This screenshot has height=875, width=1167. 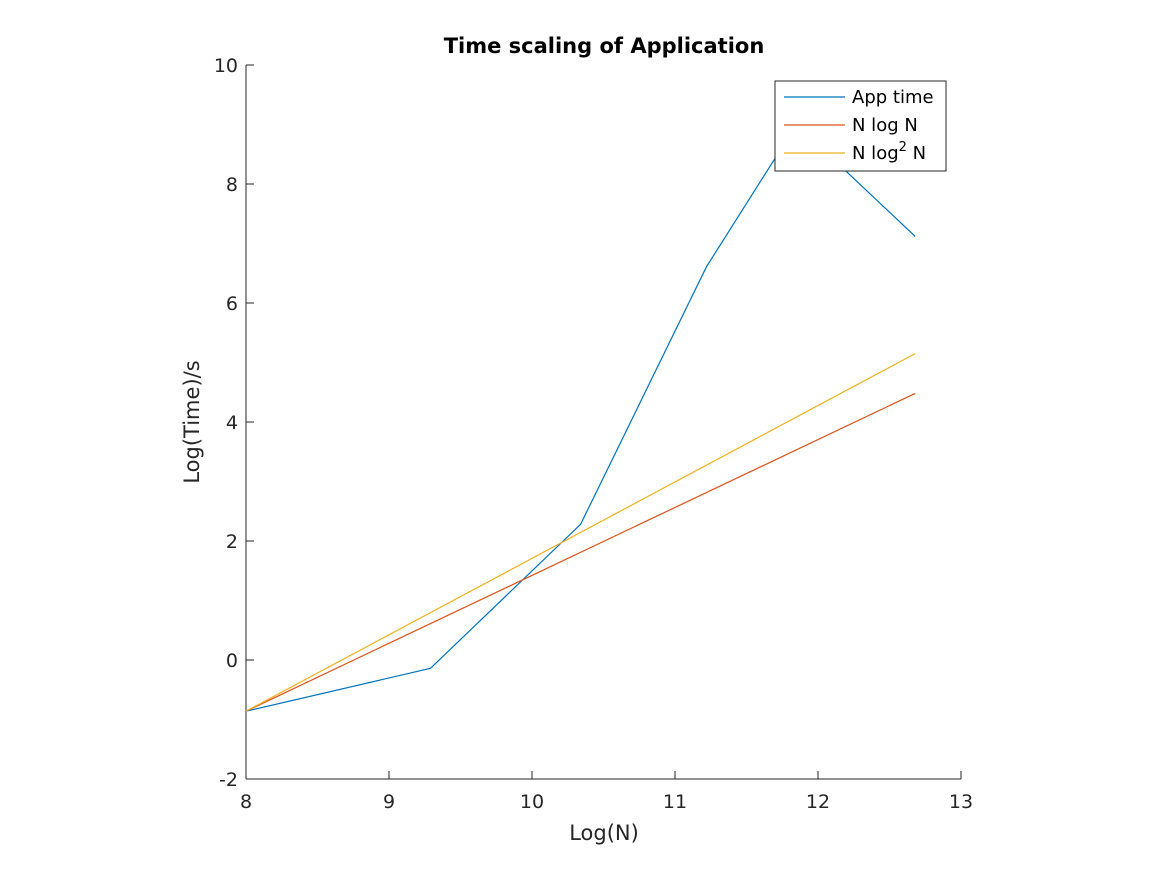 I want to click on y-tick-label: -2, so click(x=228, y=780).